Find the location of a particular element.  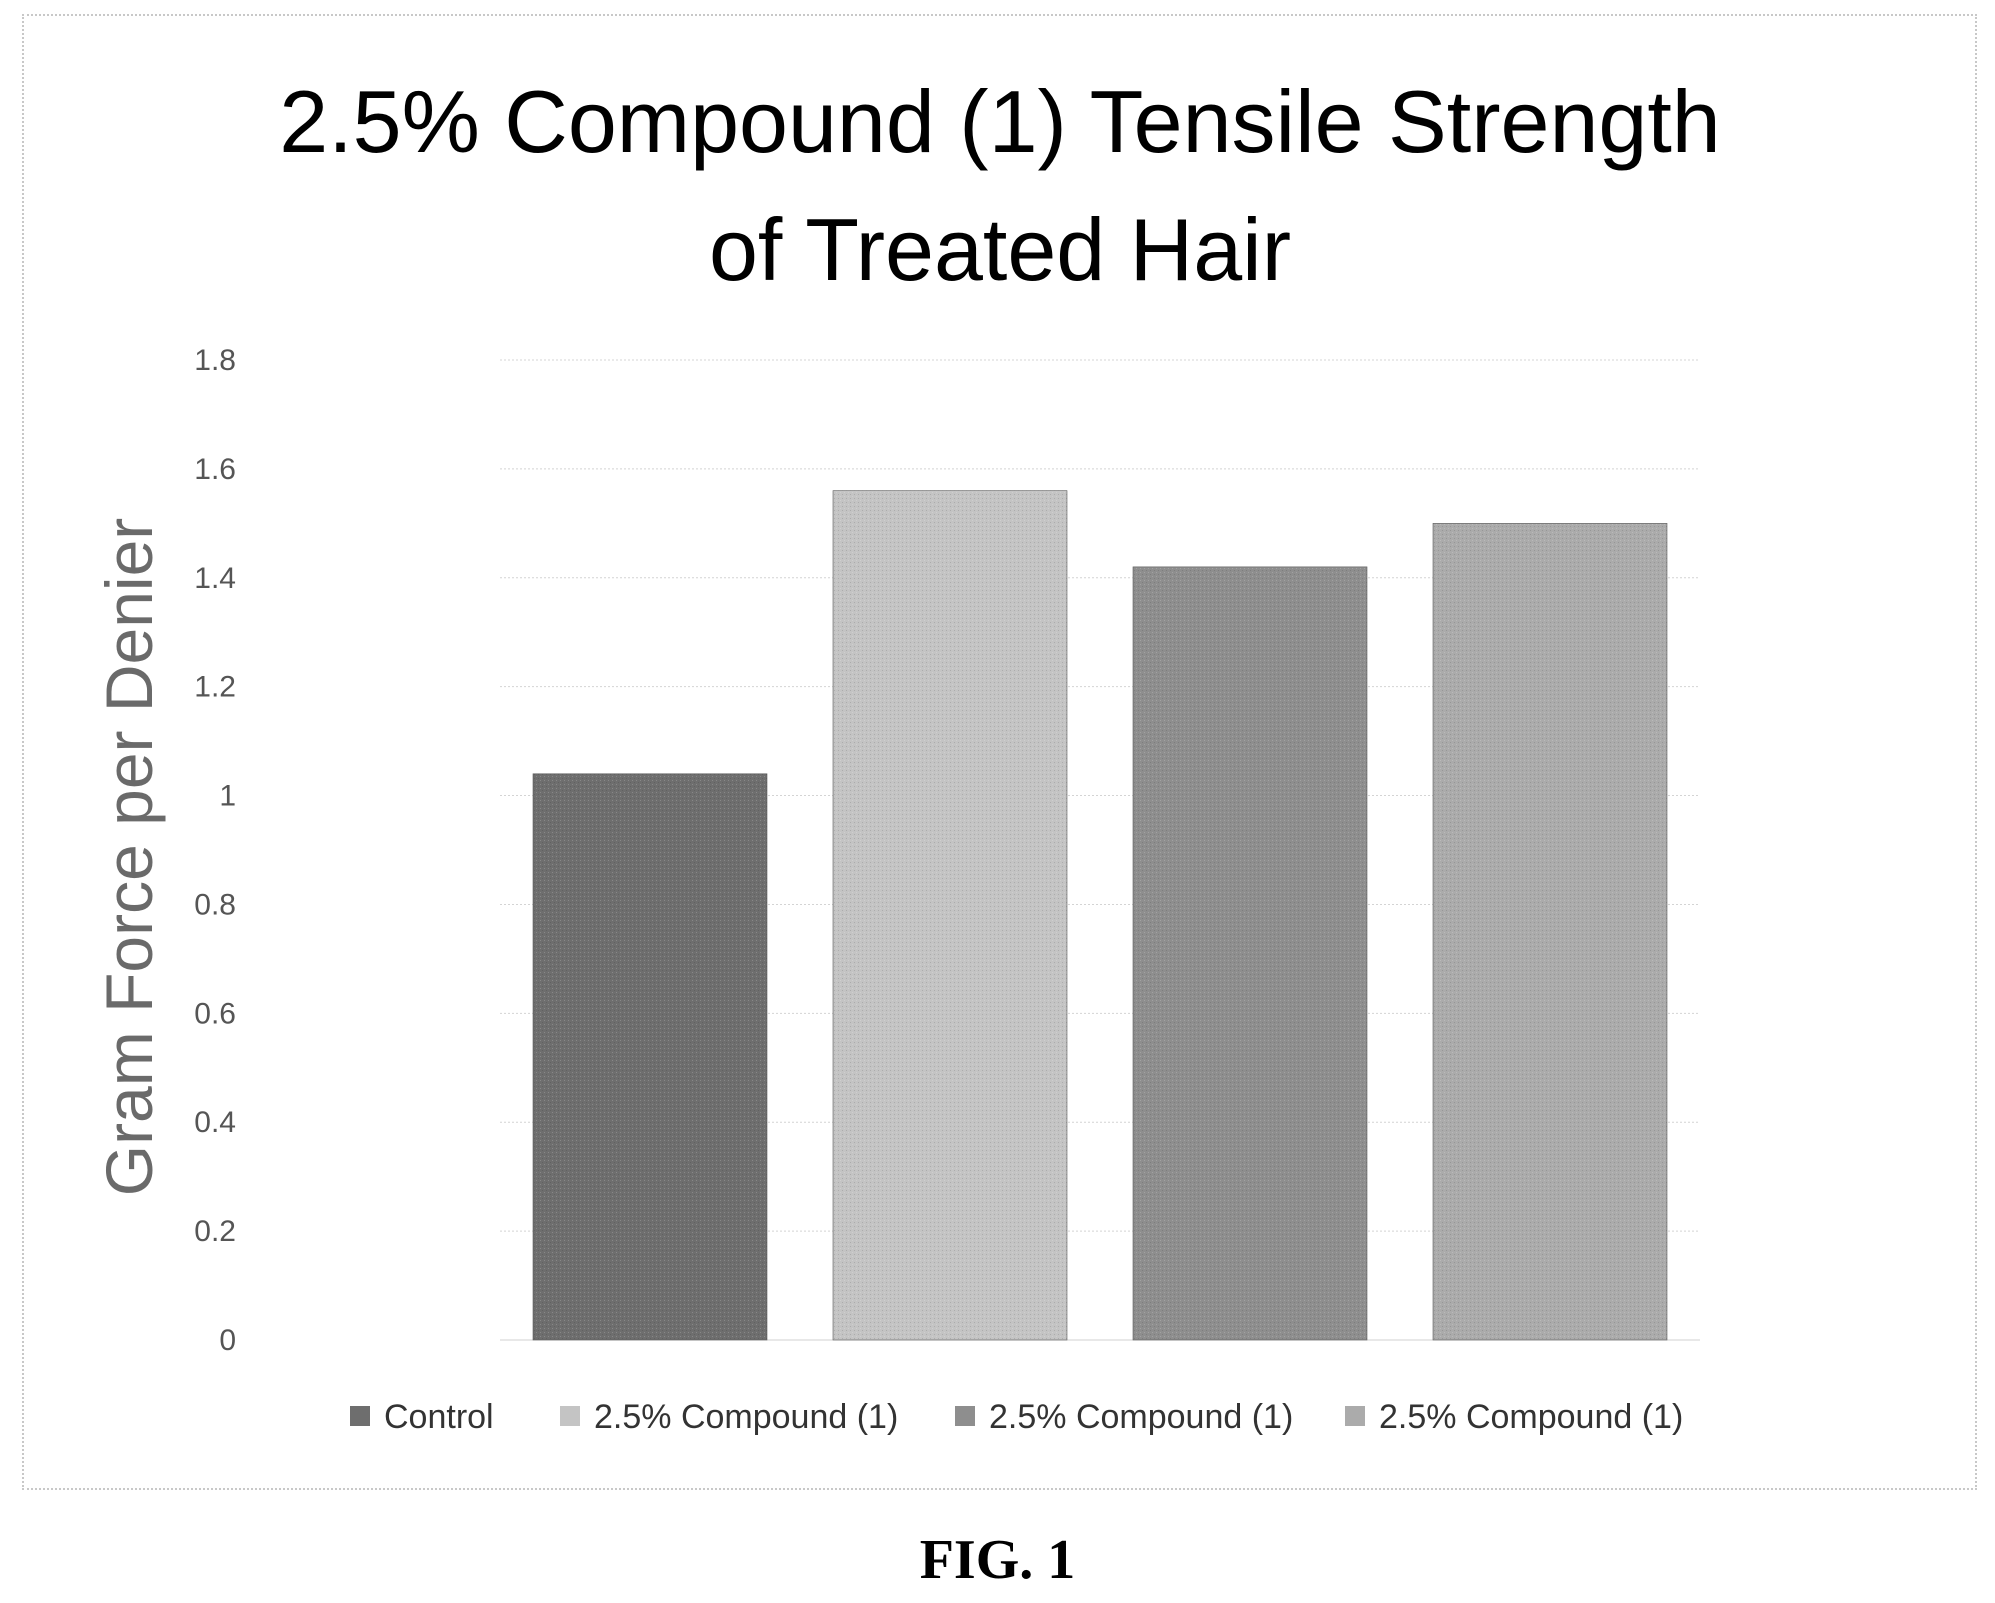

legend-label-1: Control is located at coordinates (439, 1417).